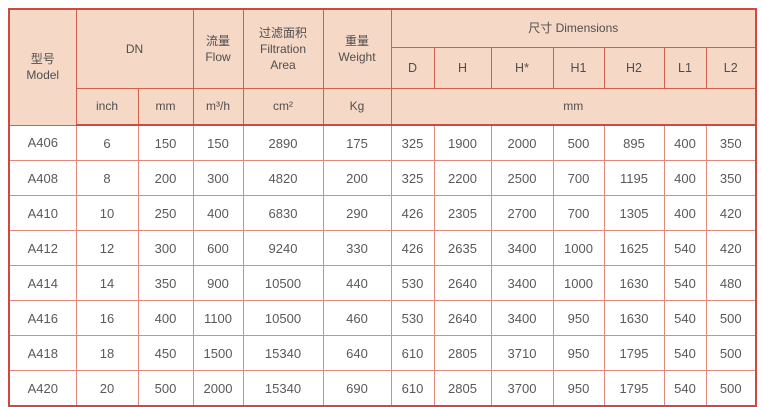 The width and height of the screenshot is (762, 407). What do you see at coordinates (218, 48) in the screenshot?
I see `header-flow: 流量 Flow` at bounding box center [218, 48].